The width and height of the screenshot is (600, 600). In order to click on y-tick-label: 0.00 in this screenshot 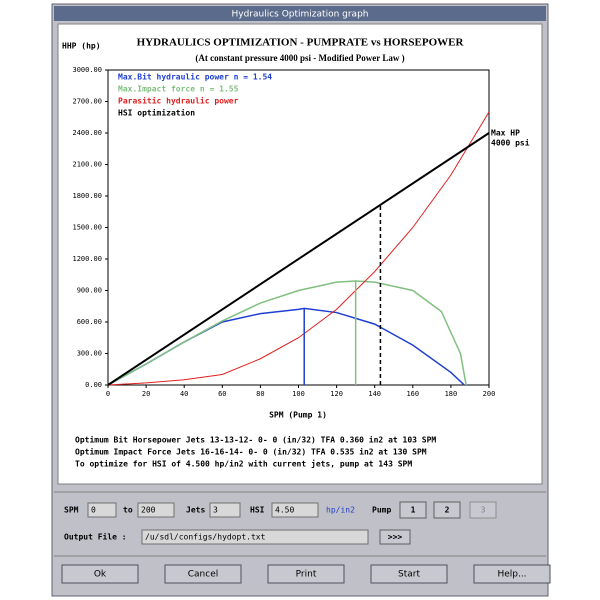, I will do `click(93, 385)`.